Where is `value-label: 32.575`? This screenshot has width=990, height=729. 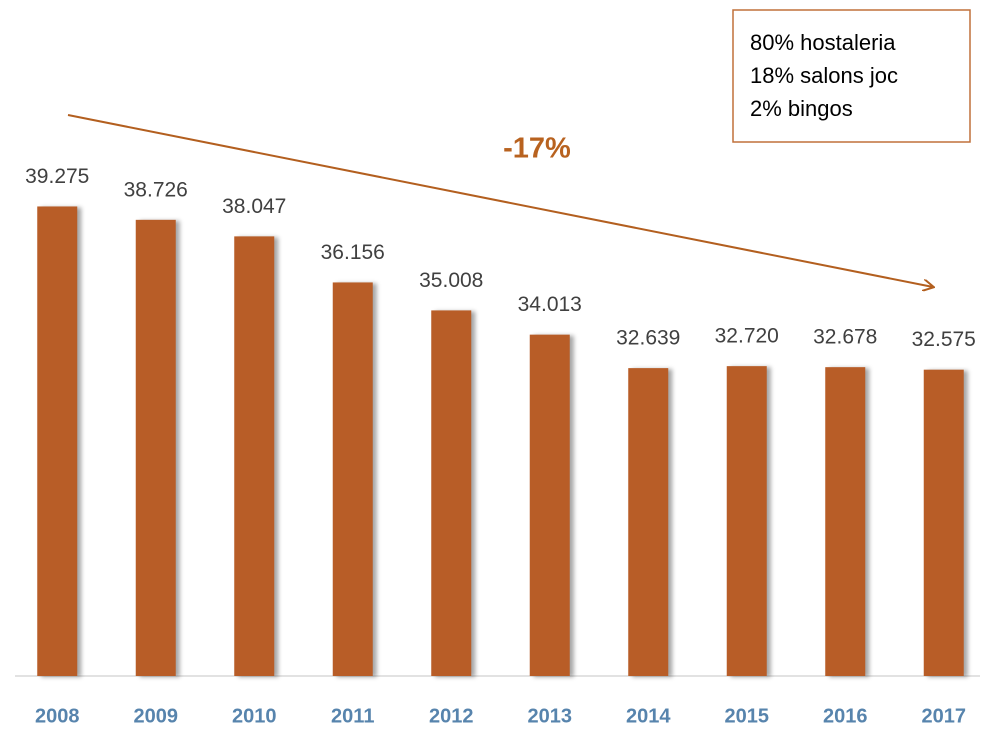 value-label: 32.575 is located at coordinates (944, 339).